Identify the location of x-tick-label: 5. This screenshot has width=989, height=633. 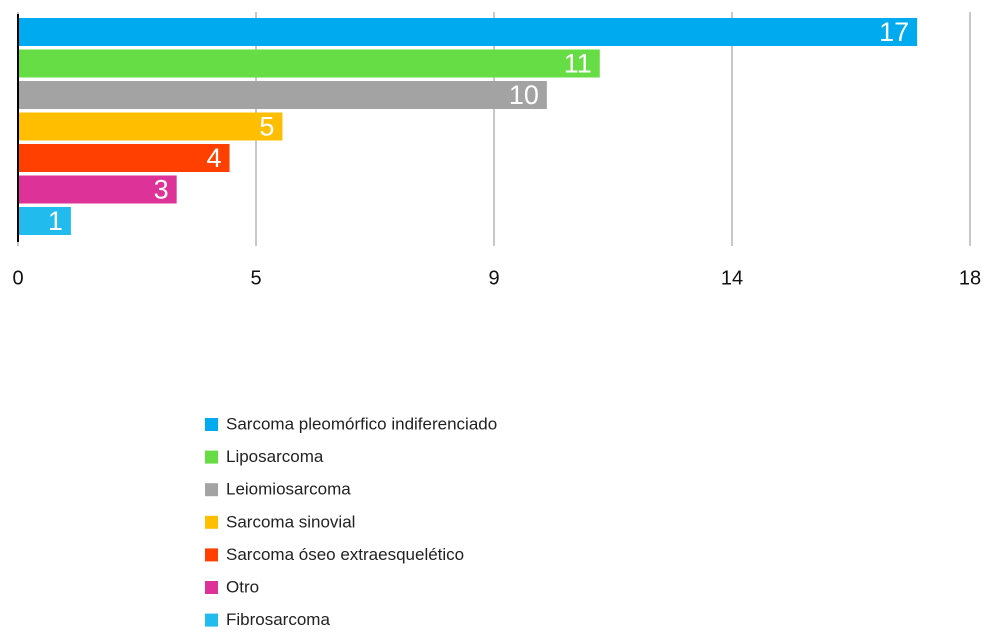
(255, 278).